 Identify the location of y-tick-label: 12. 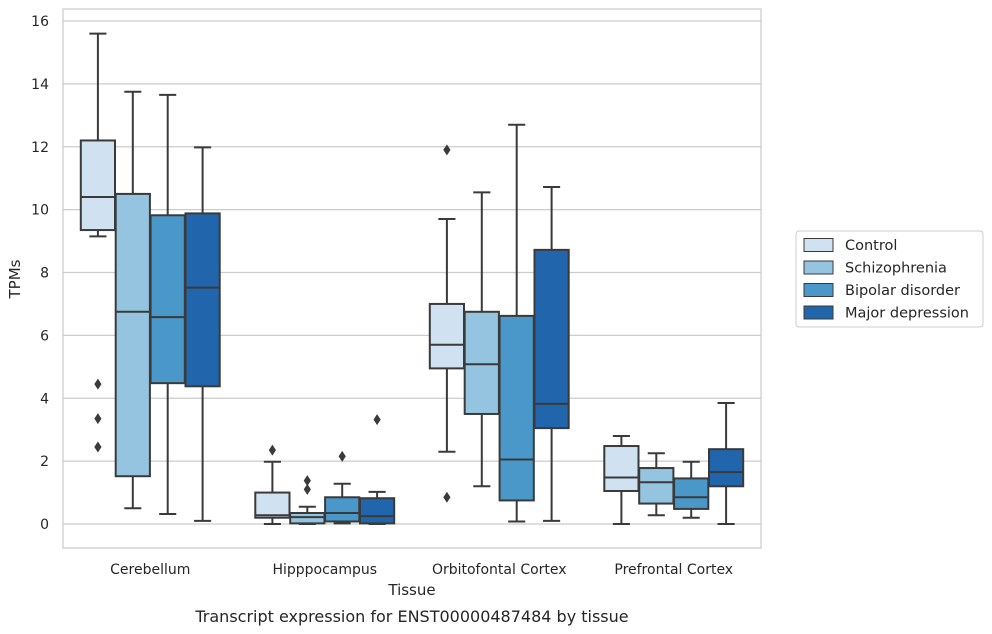
(40, 148).